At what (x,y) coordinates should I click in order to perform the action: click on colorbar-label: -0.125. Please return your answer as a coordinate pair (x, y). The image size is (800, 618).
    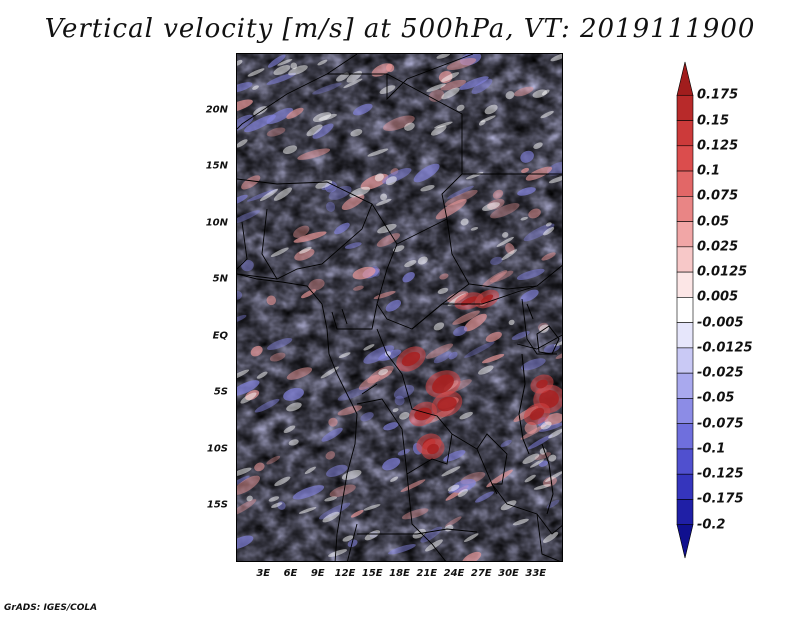
    Looking at the image, I should click on (720, 474).